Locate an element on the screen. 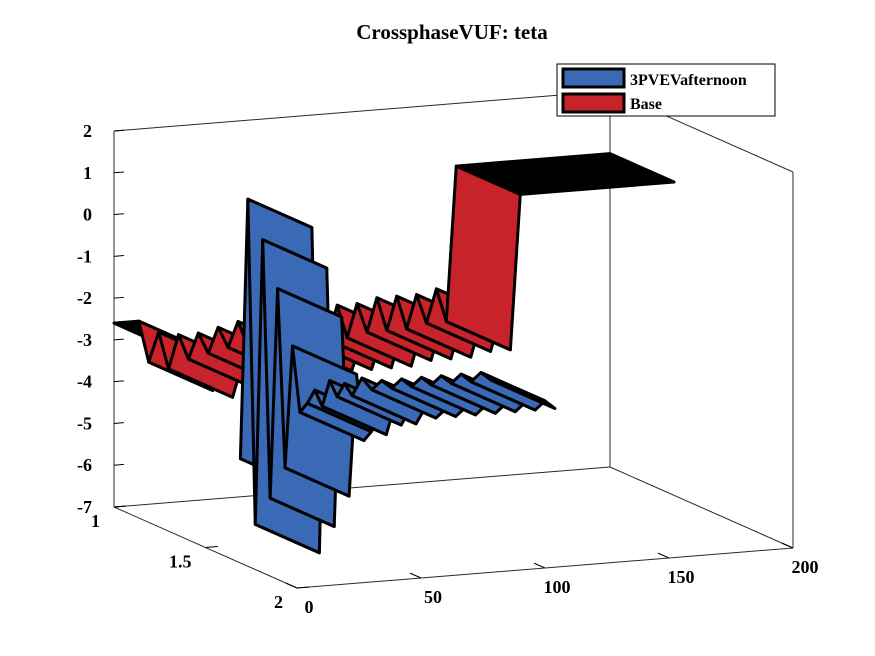  z-tick-label: 0 is located at coordinates (87, 215).